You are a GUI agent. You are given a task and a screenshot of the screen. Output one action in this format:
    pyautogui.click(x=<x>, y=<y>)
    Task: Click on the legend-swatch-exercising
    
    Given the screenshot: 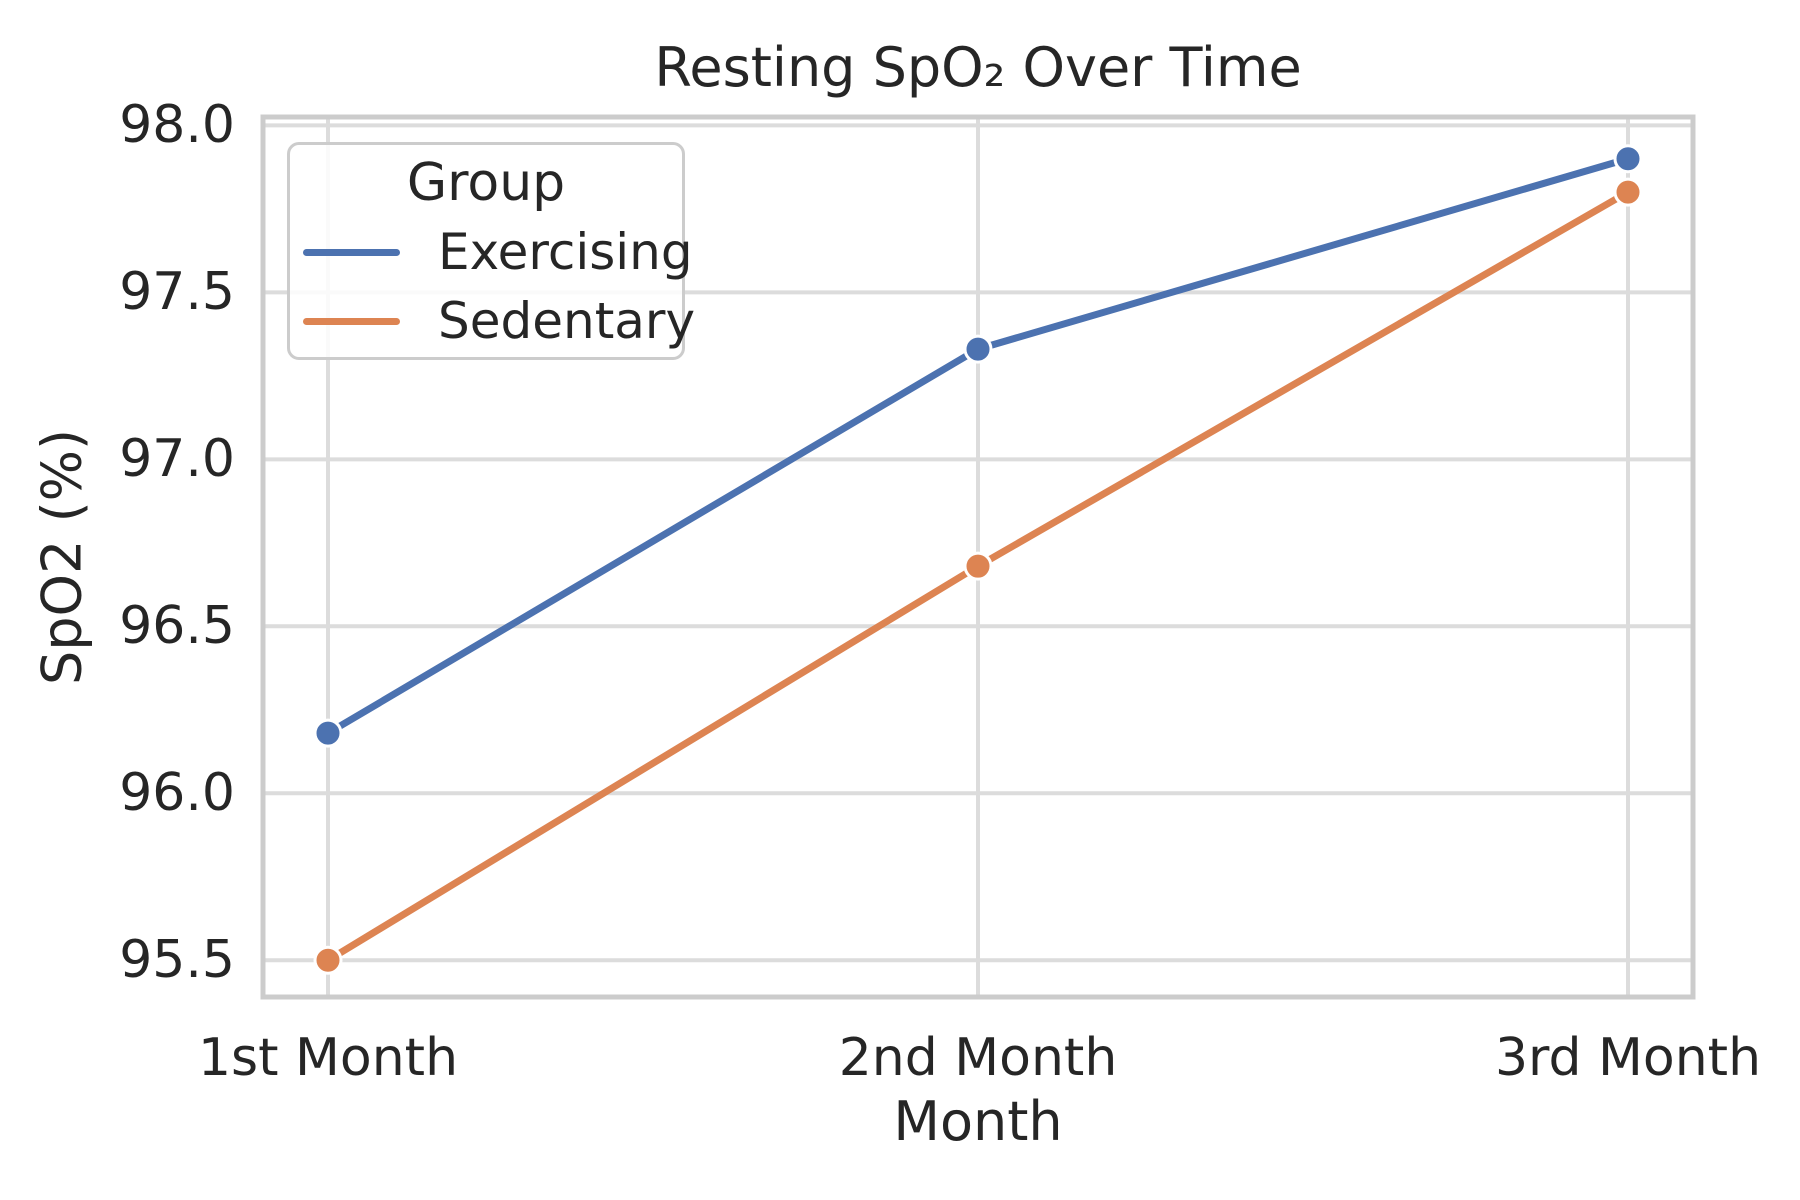 What is the action you would take?
    pyautogui.click(x=351, y=252)
    